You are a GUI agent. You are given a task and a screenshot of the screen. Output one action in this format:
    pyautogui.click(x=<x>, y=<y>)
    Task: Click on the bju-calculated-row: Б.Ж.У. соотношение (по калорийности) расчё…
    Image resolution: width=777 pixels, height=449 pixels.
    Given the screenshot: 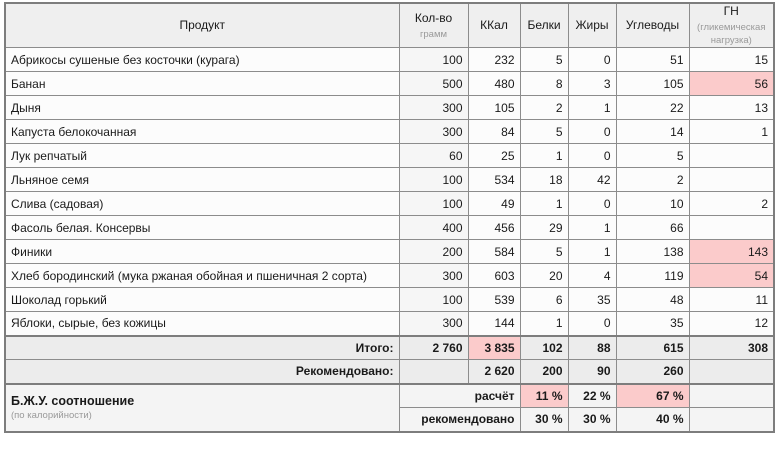 What is the action you would take?
    pyautogui.click(x=389, y=407)
    